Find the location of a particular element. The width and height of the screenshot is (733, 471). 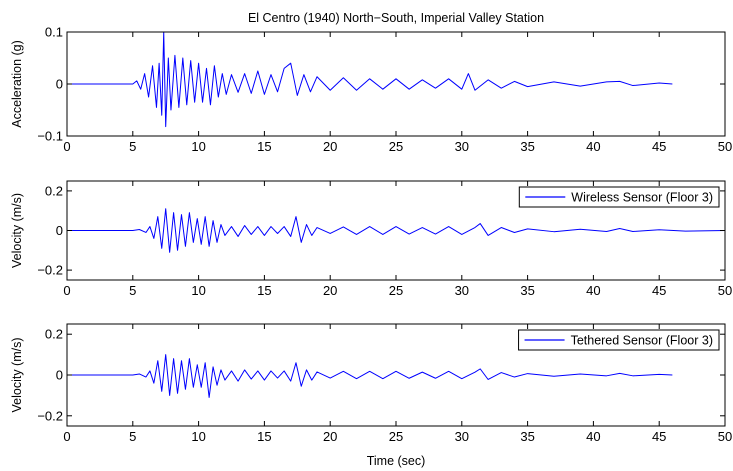

legend: Wireless Sensor (Floor 3) is located at coordinates (619, 197).